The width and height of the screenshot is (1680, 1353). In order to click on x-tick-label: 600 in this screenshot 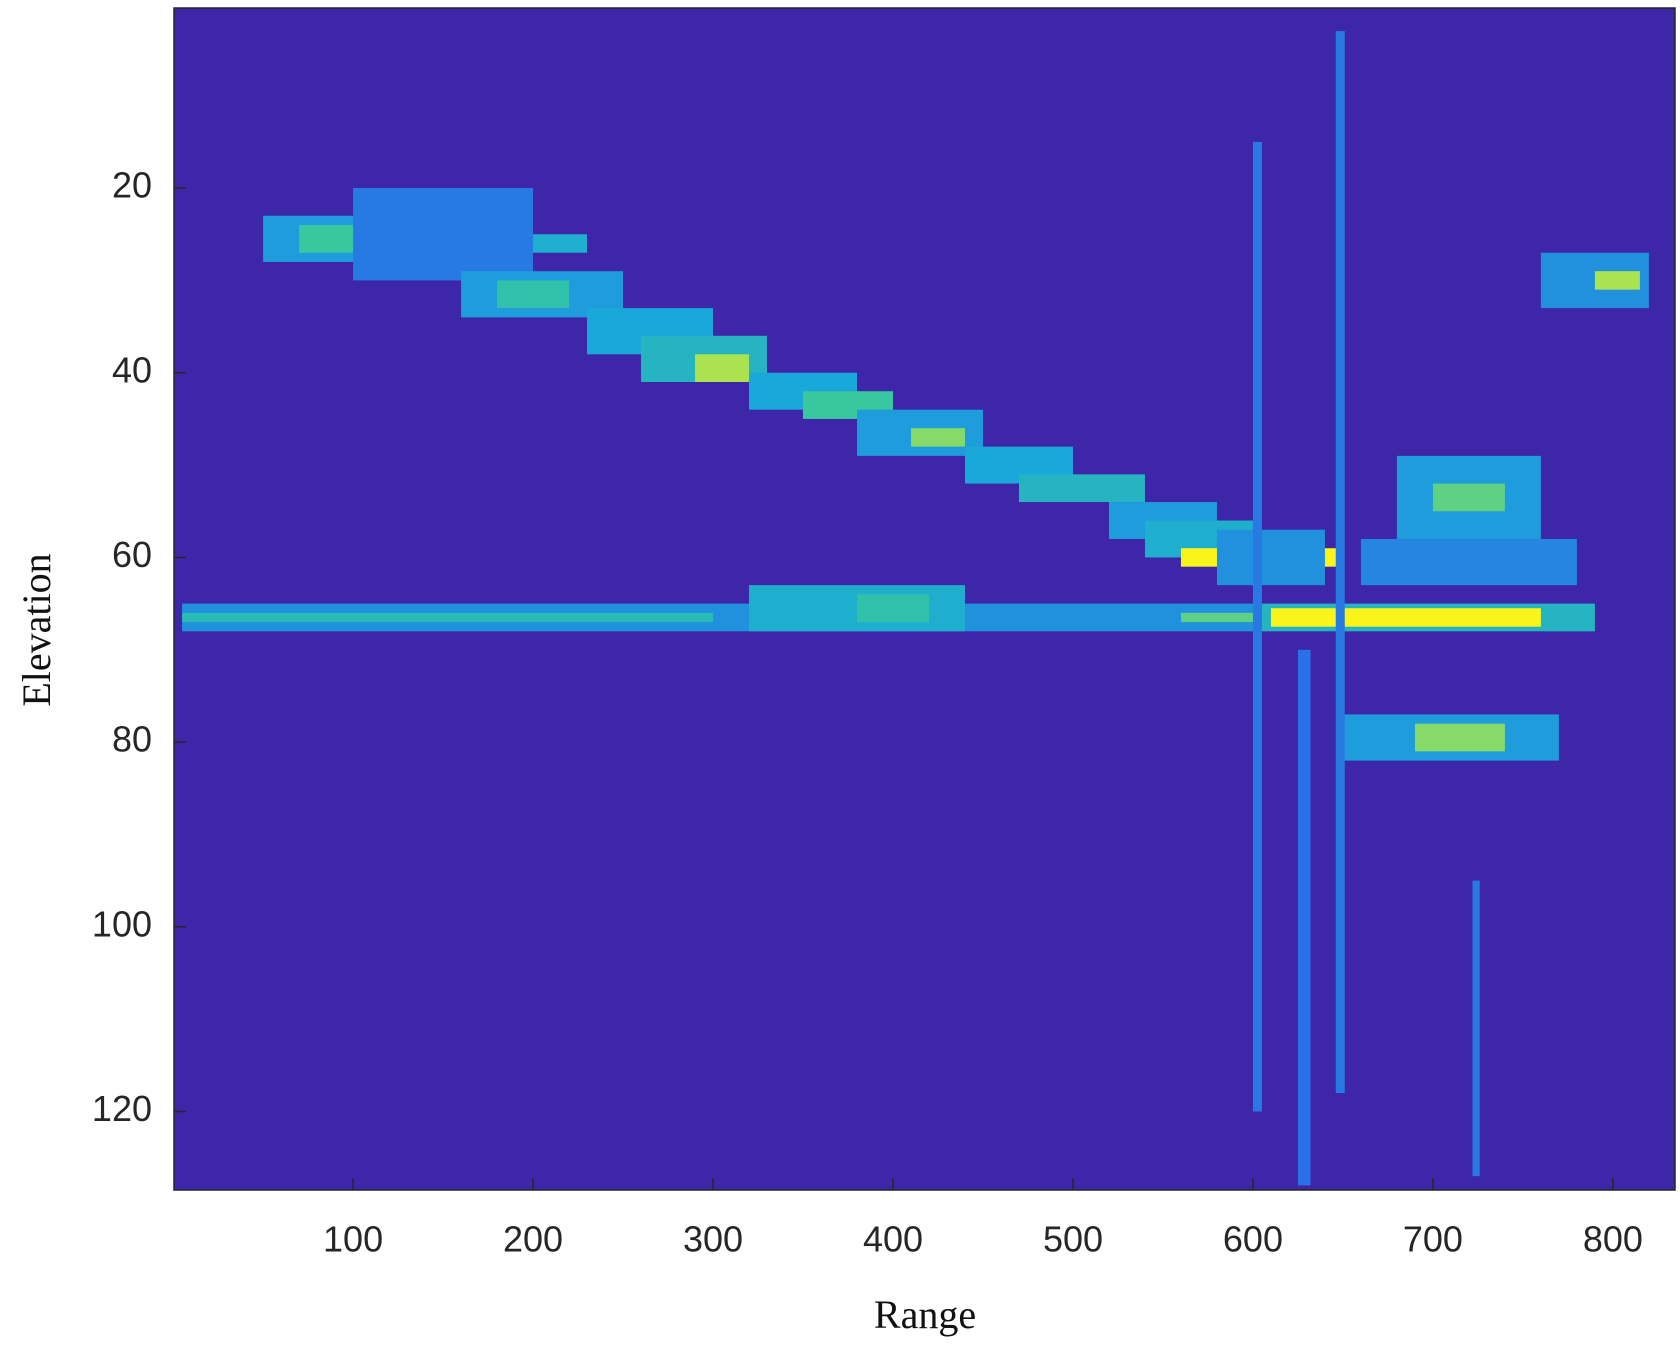, I will do `click(1253, 1239)`.